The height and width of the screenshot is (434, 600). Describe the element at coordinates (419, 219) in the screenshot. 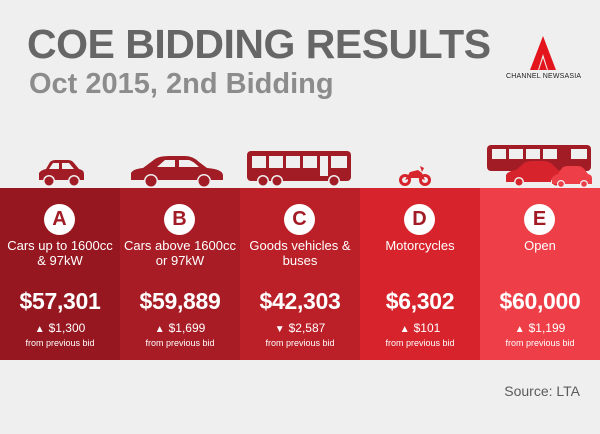

I see `category-letter-badge: D` at that location.